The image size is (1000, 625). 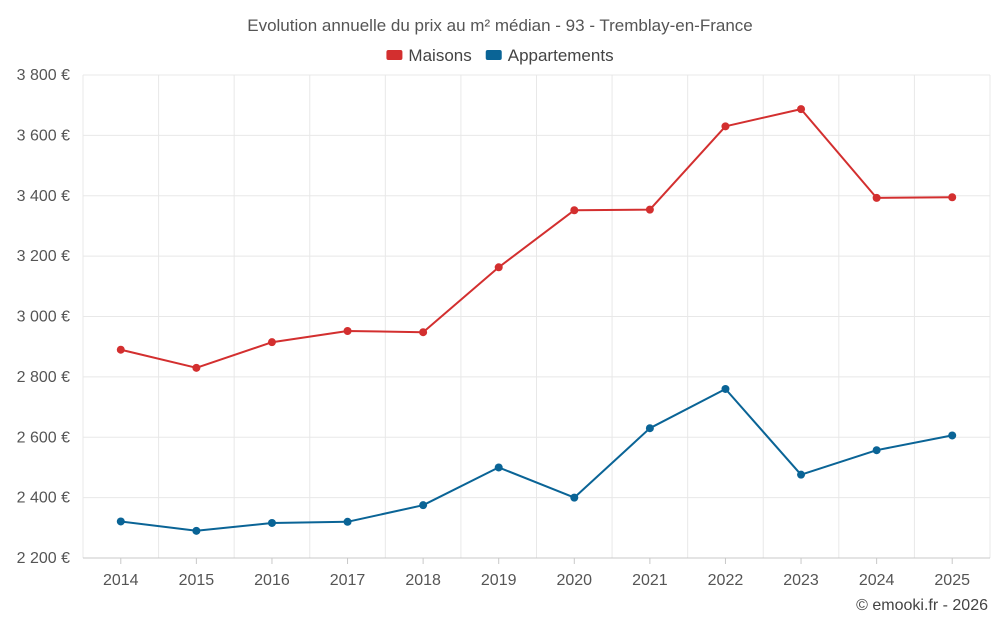 I want to click on y-tick-label: 3 800 €, so click(x=43, y=75).